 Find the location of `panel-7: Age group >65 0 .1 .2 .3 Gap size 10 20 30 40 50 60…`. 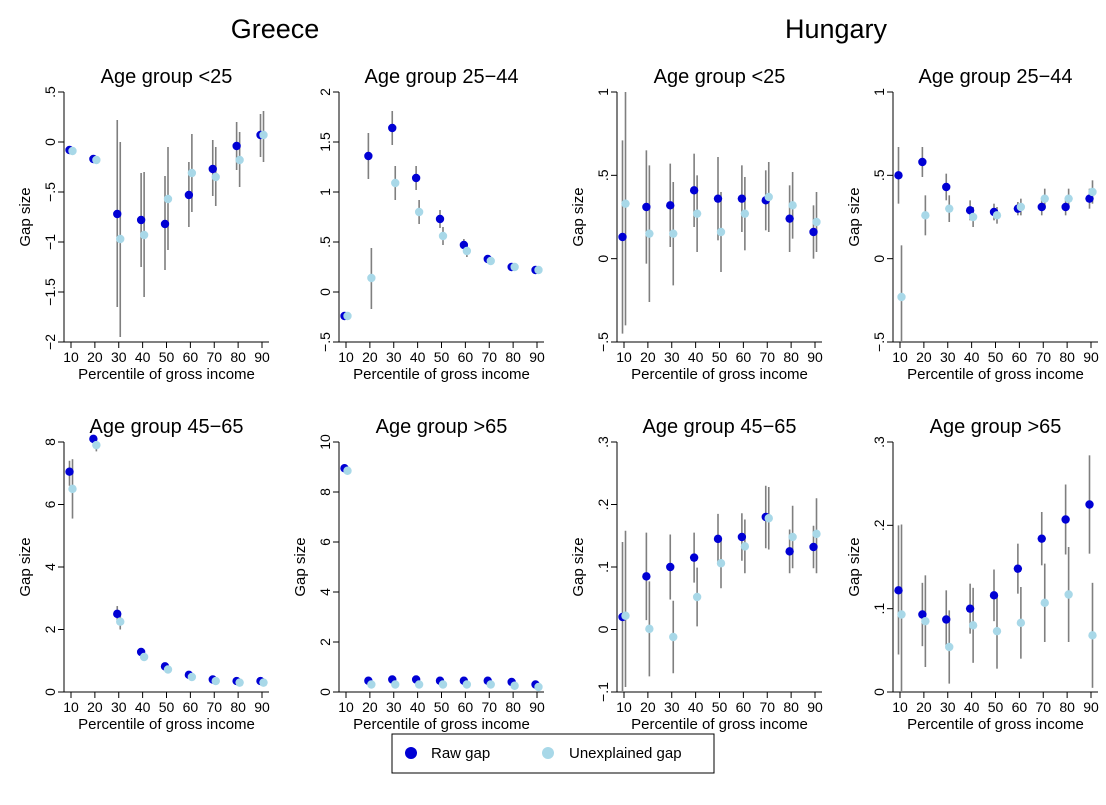

panel-7: Age group >65 0 .1 .2 .3 Gap size 10 20 30 40 50 60… is located at coordinates (972, 574).